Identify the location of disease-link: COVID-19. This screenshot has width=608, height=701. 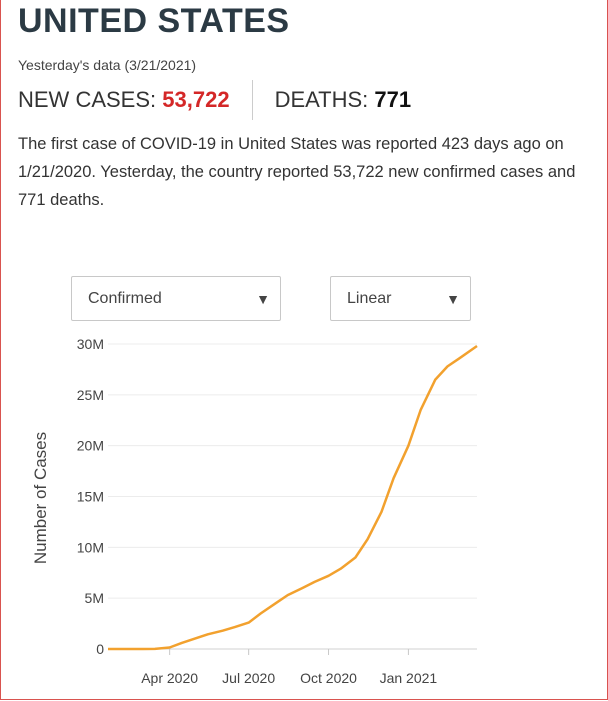
(178, 144).